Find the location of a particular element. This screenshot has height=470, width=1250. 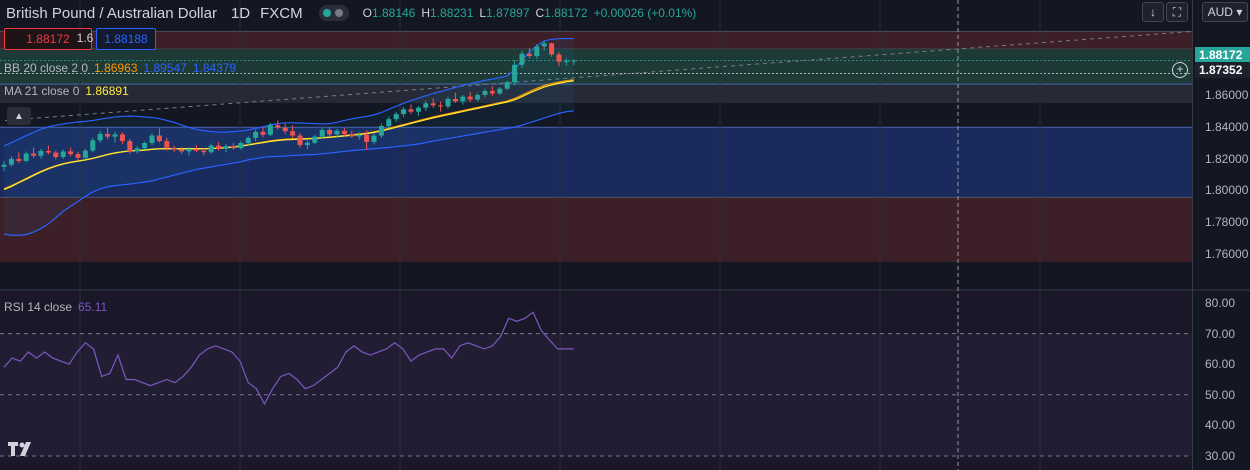

price-tick-label: 1.84000 is located at coordinates (1227, 126).